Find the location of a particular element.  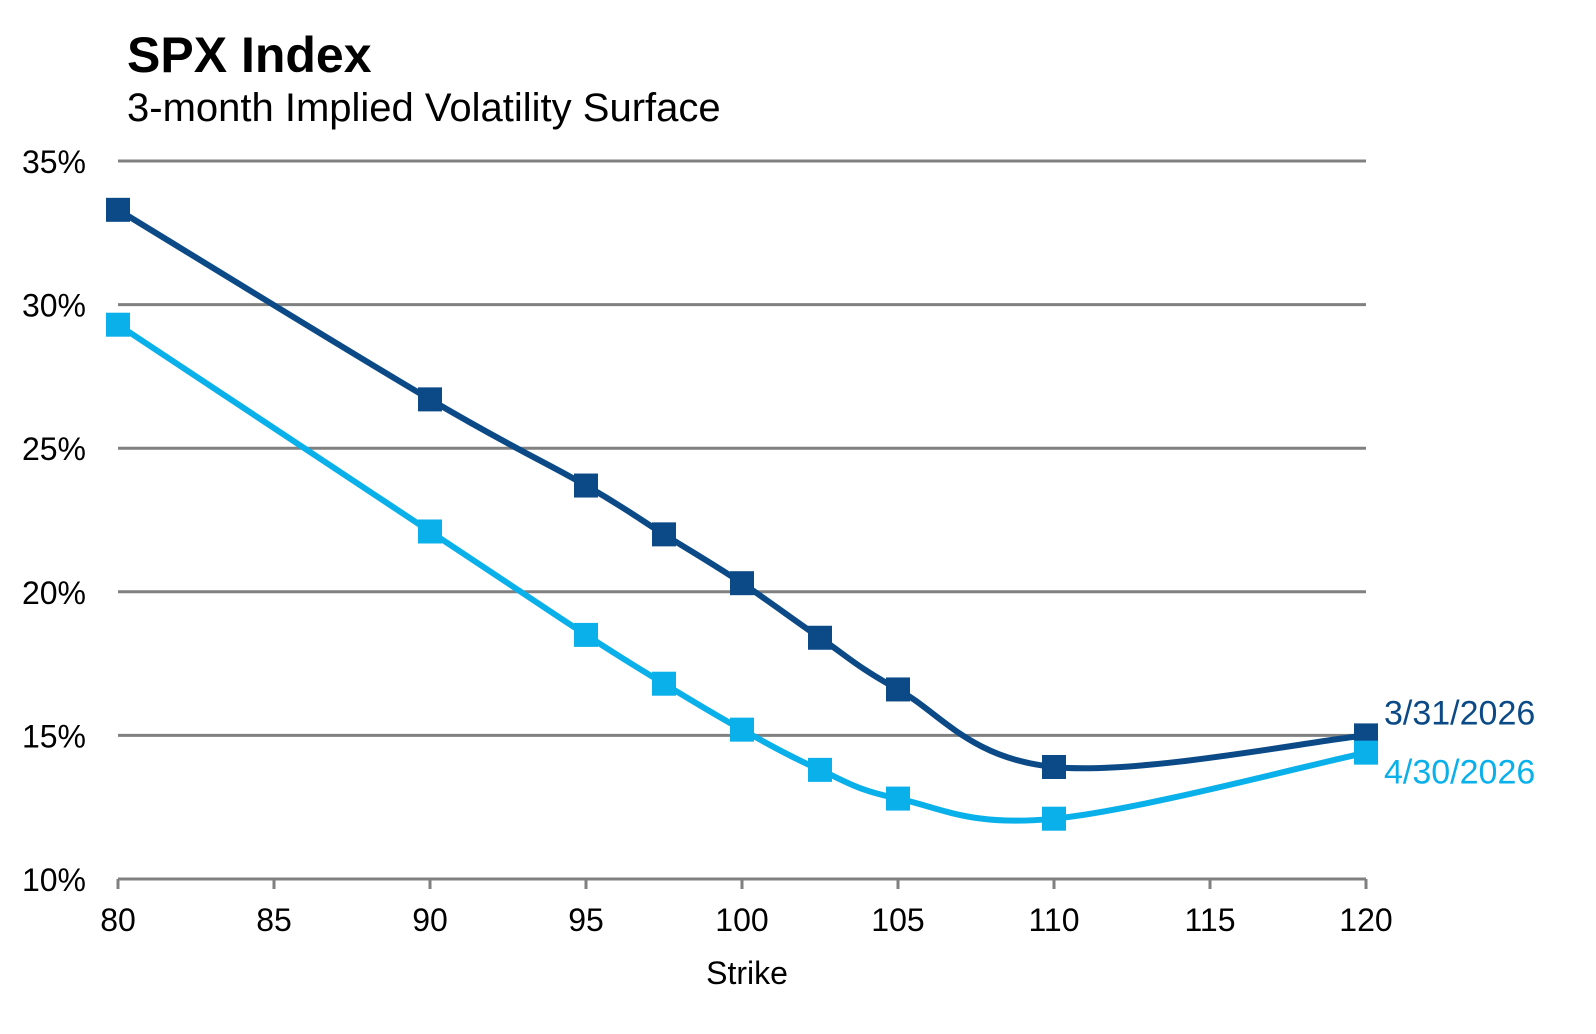

x-tick-label: 100 is located at coordinates (741, 920).